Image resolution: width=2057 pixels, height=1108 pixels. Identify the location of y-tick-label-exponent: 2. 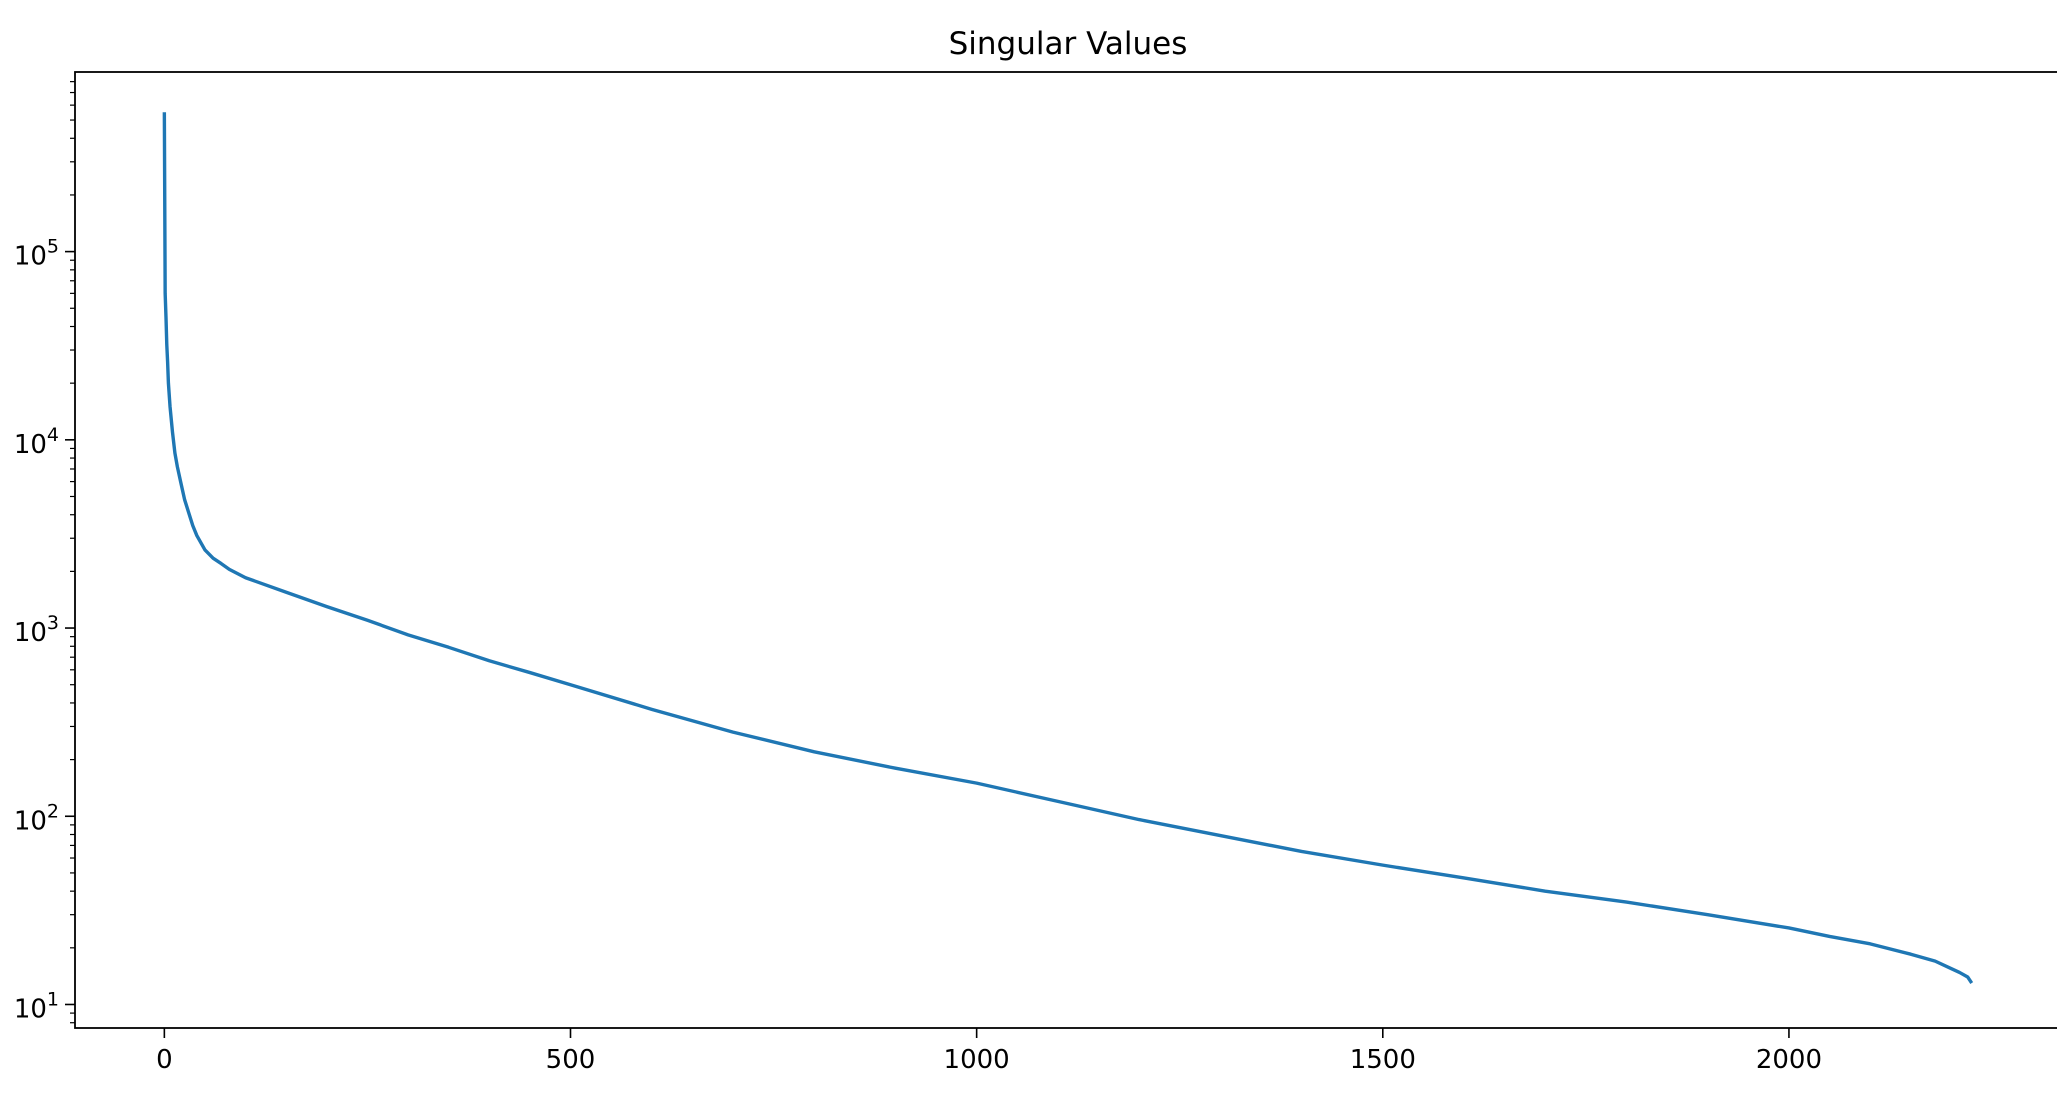
(53, 811).